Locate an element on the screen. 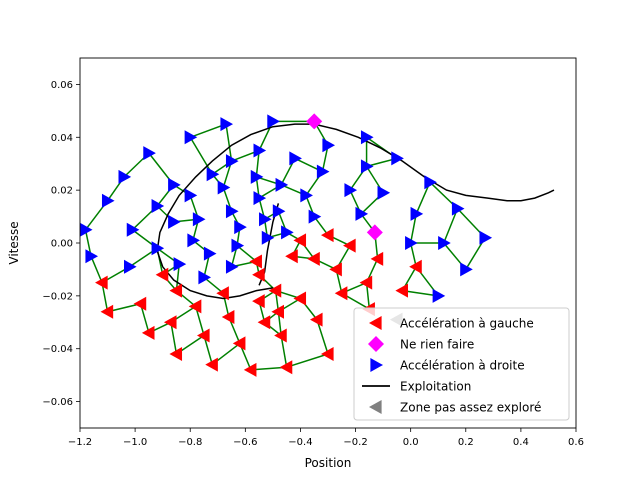 The height and width of the screenshot is (480, 640). legend-left-label: Accélération à gauche is located at coordinates (467, 324).